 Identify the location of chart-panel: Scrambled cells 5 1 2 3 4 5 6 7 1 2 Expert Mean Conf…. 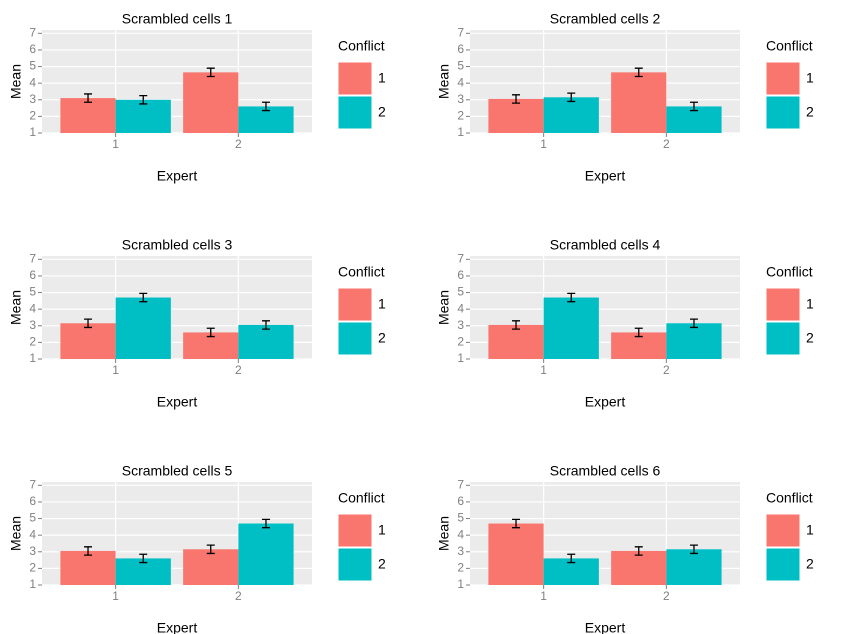
(197, 548).